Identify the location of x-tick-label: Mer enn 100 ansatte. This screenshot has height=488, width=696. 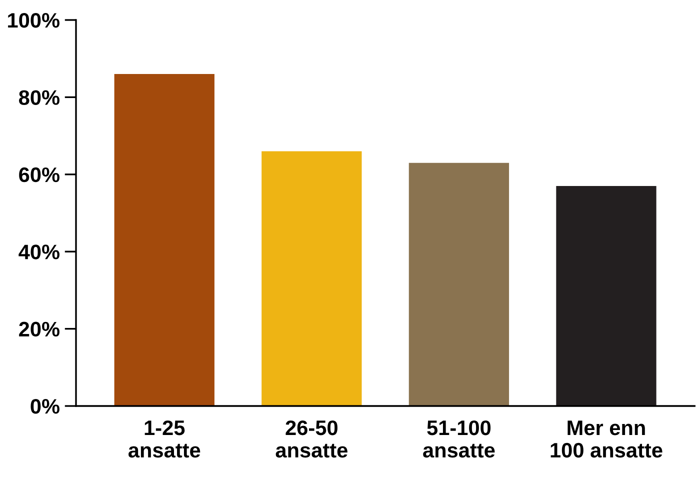
(606, 439).